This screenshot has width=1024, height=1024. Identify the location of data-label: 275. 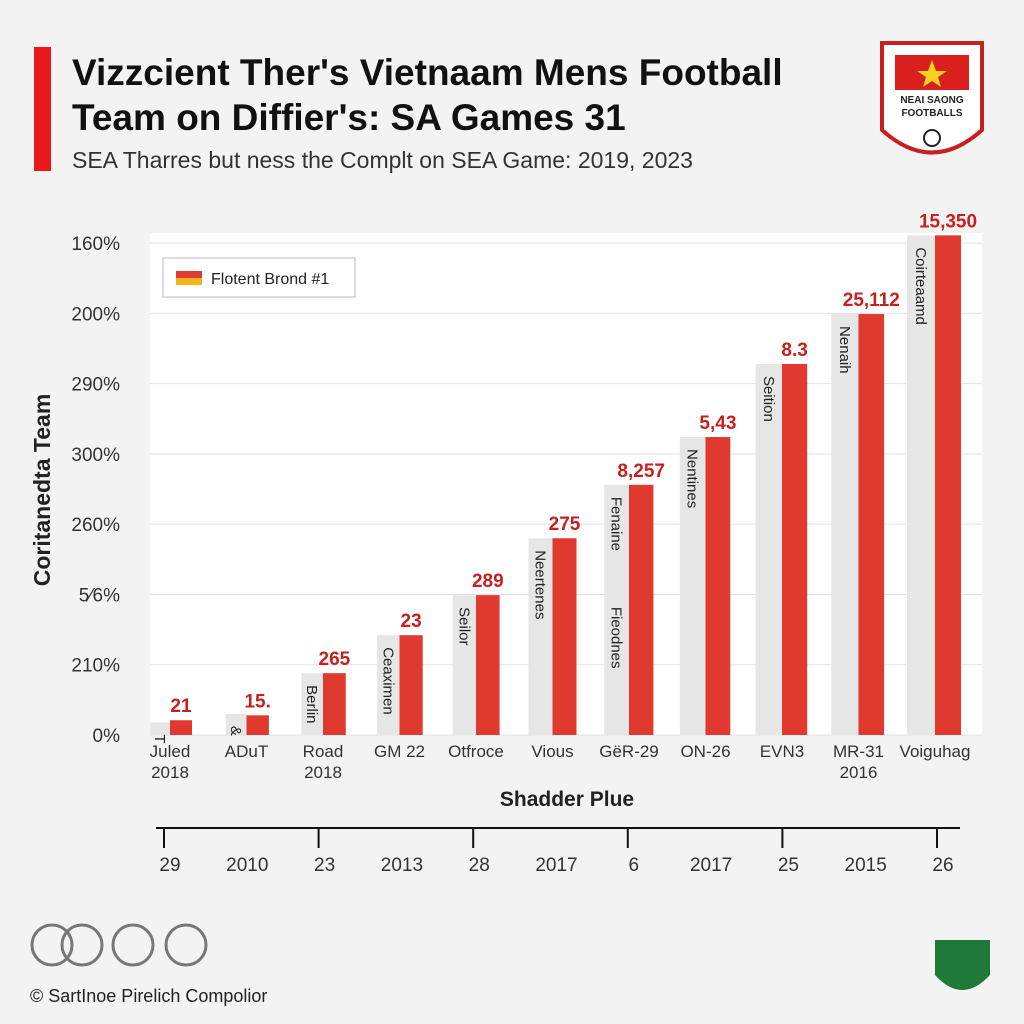
(565, 524).